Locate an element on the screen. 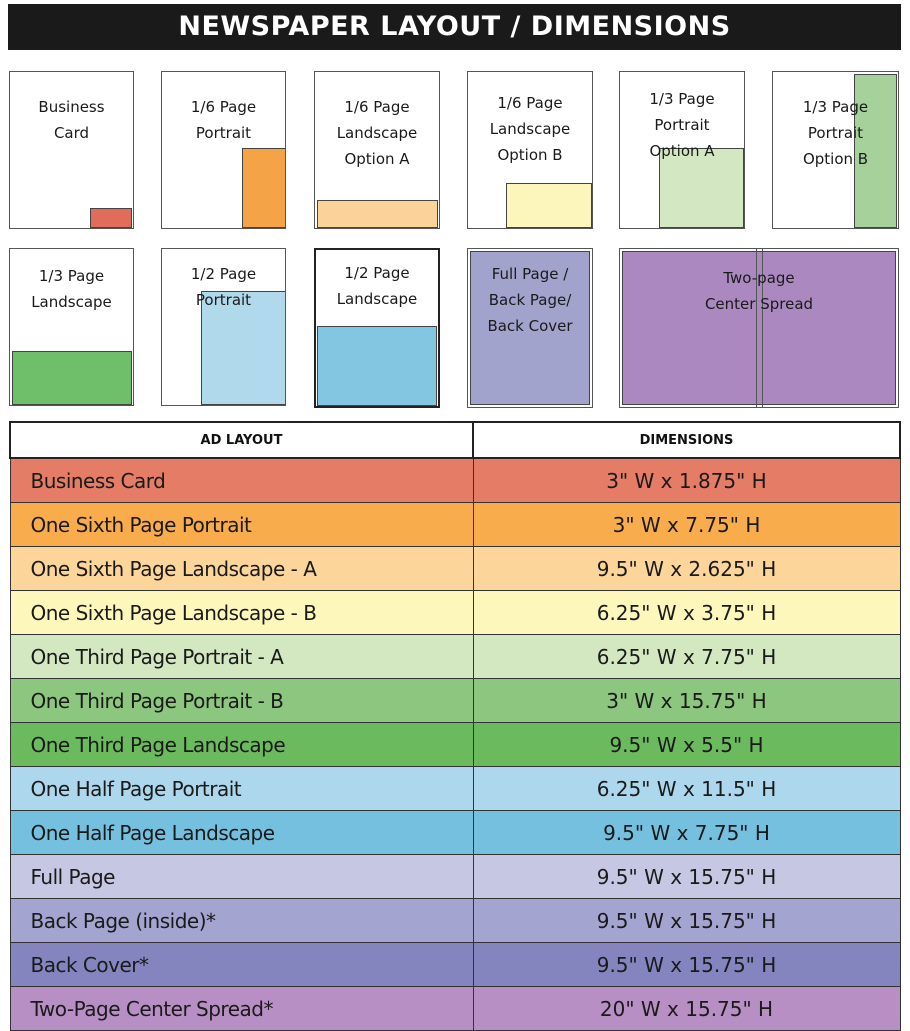 The image size is (910, 1031). row-layout: One Half Page Landscape is located at coordinates (241, 832).